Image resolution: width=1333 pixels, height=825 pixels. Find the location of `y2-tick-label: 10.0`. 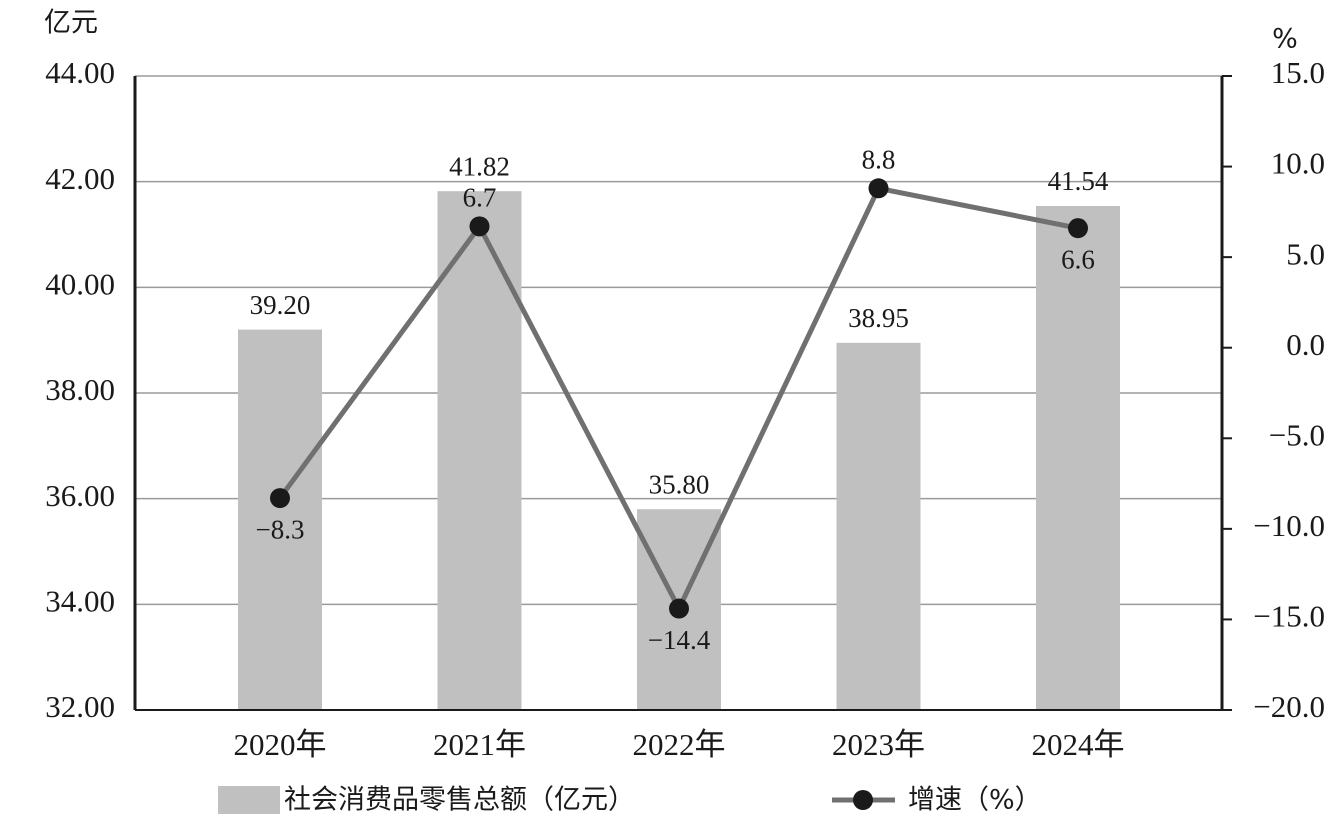

y2-tick-label: 10.0 is located at coordinates (1298, 163).